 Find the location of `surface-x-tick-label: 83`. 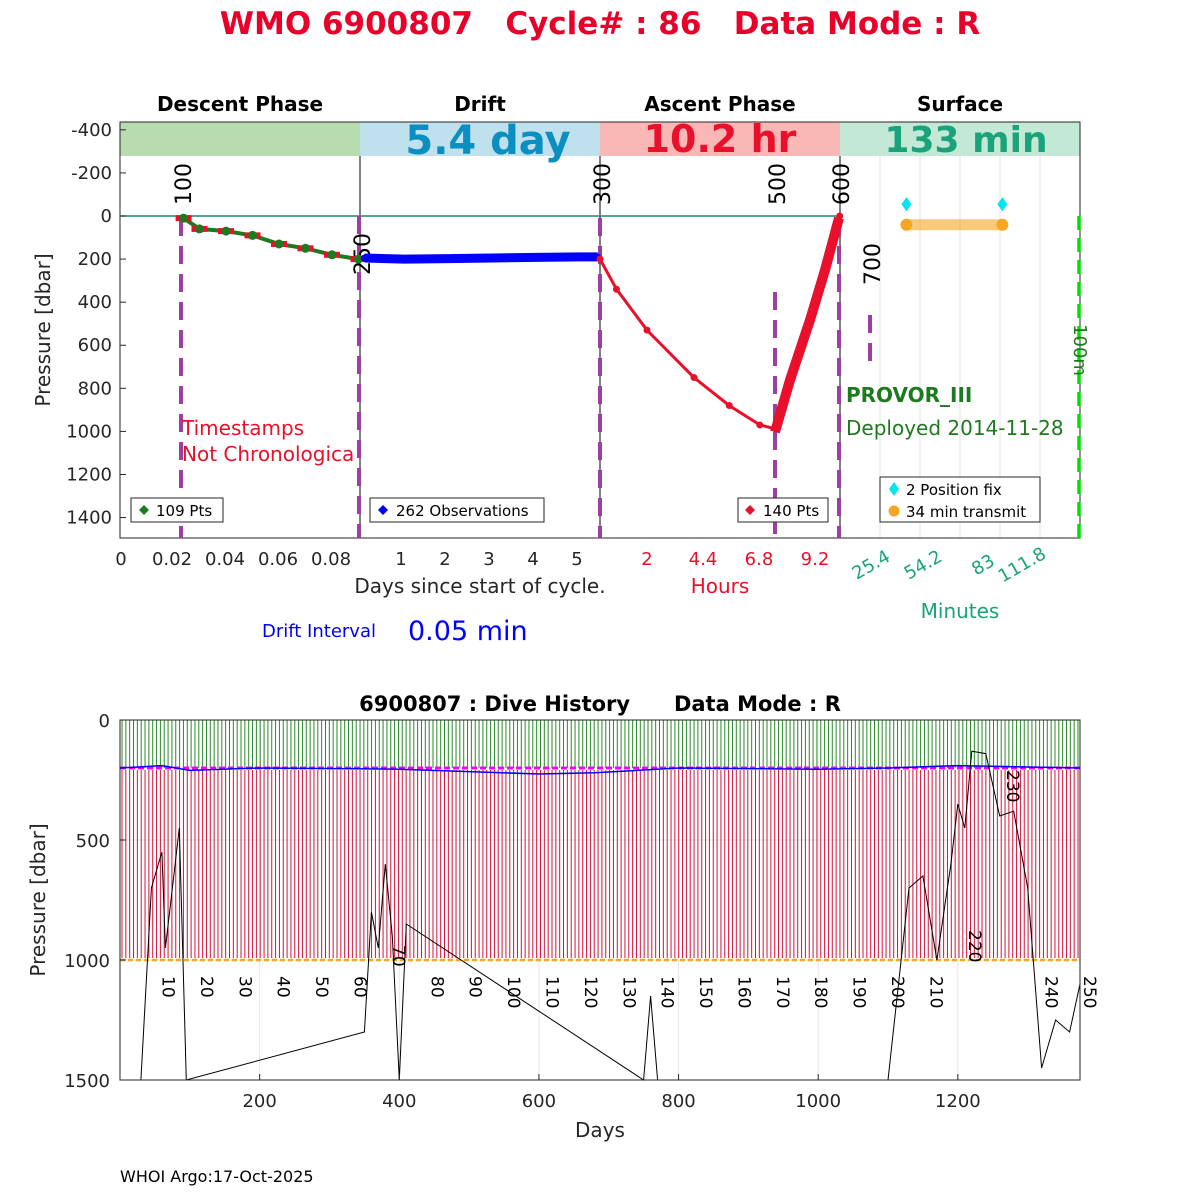

surface-x-tick-label: 83 is located at coordinates (983, 565).